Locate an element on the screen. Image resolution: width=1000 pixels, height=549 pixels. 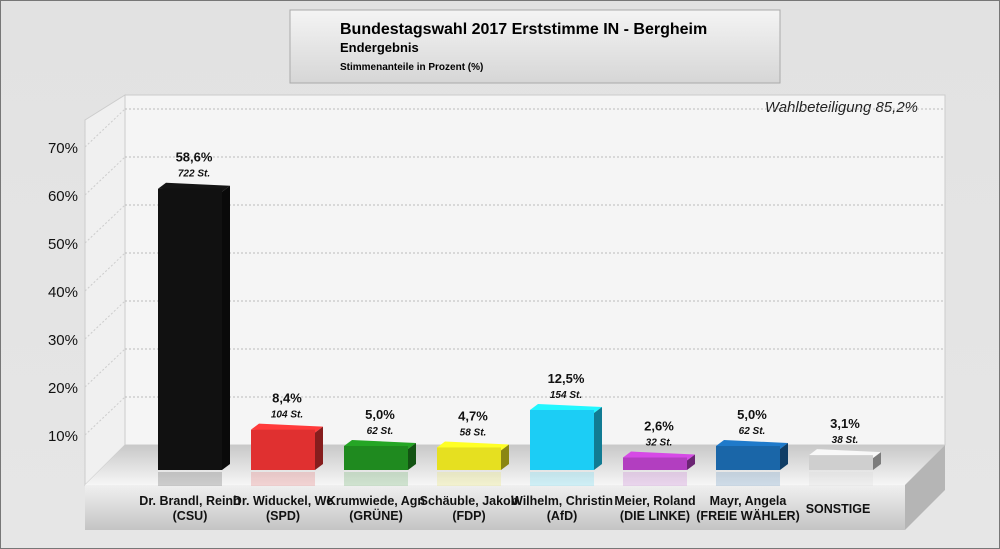
floor-front is located at coordinates (495, 507).